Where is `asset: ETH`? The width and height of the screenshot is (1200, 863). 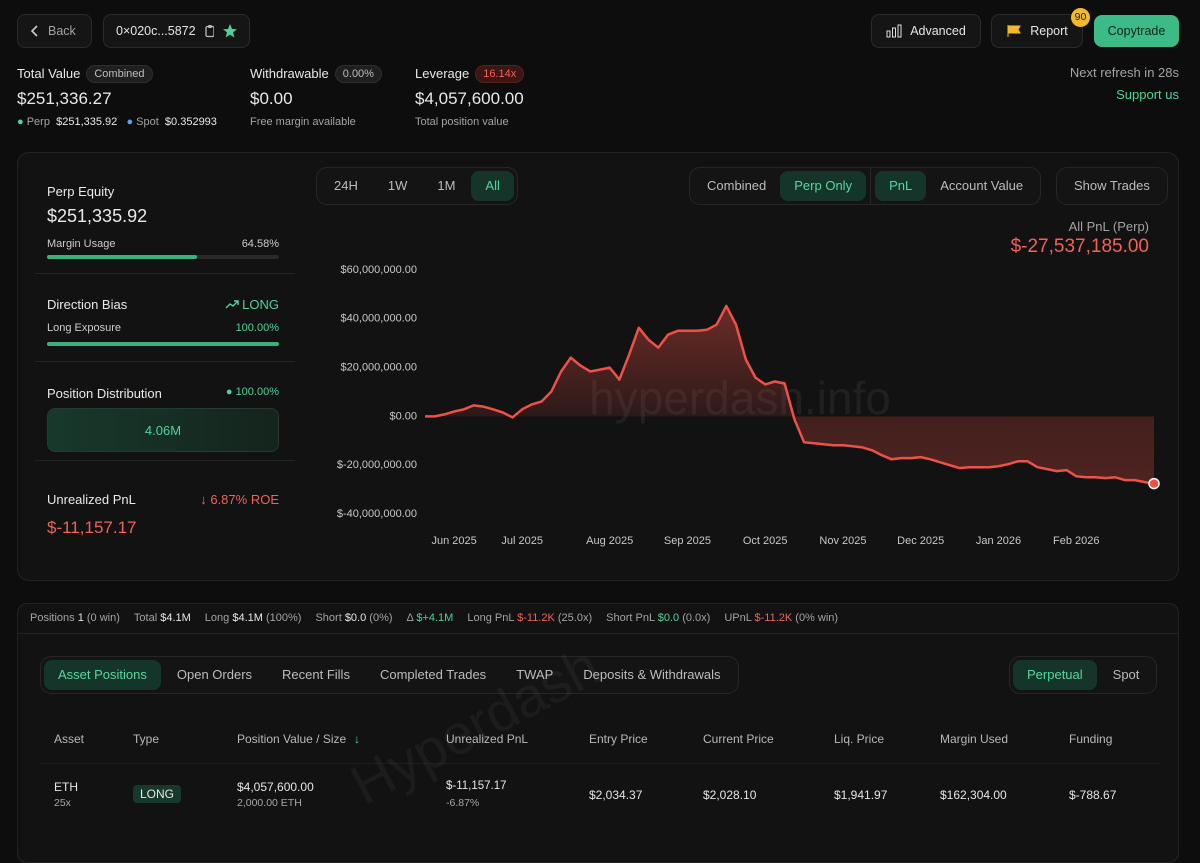
asset: ETH is located at coordinates (66, 787).